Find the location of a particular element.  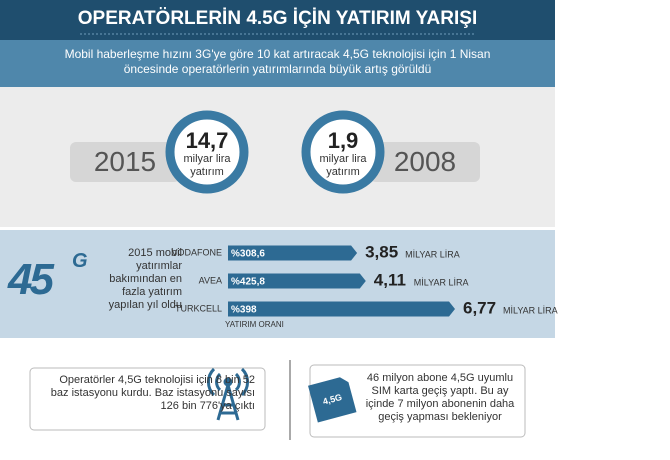

sim-icon: 4,5G is located at coordinates (332, 400).